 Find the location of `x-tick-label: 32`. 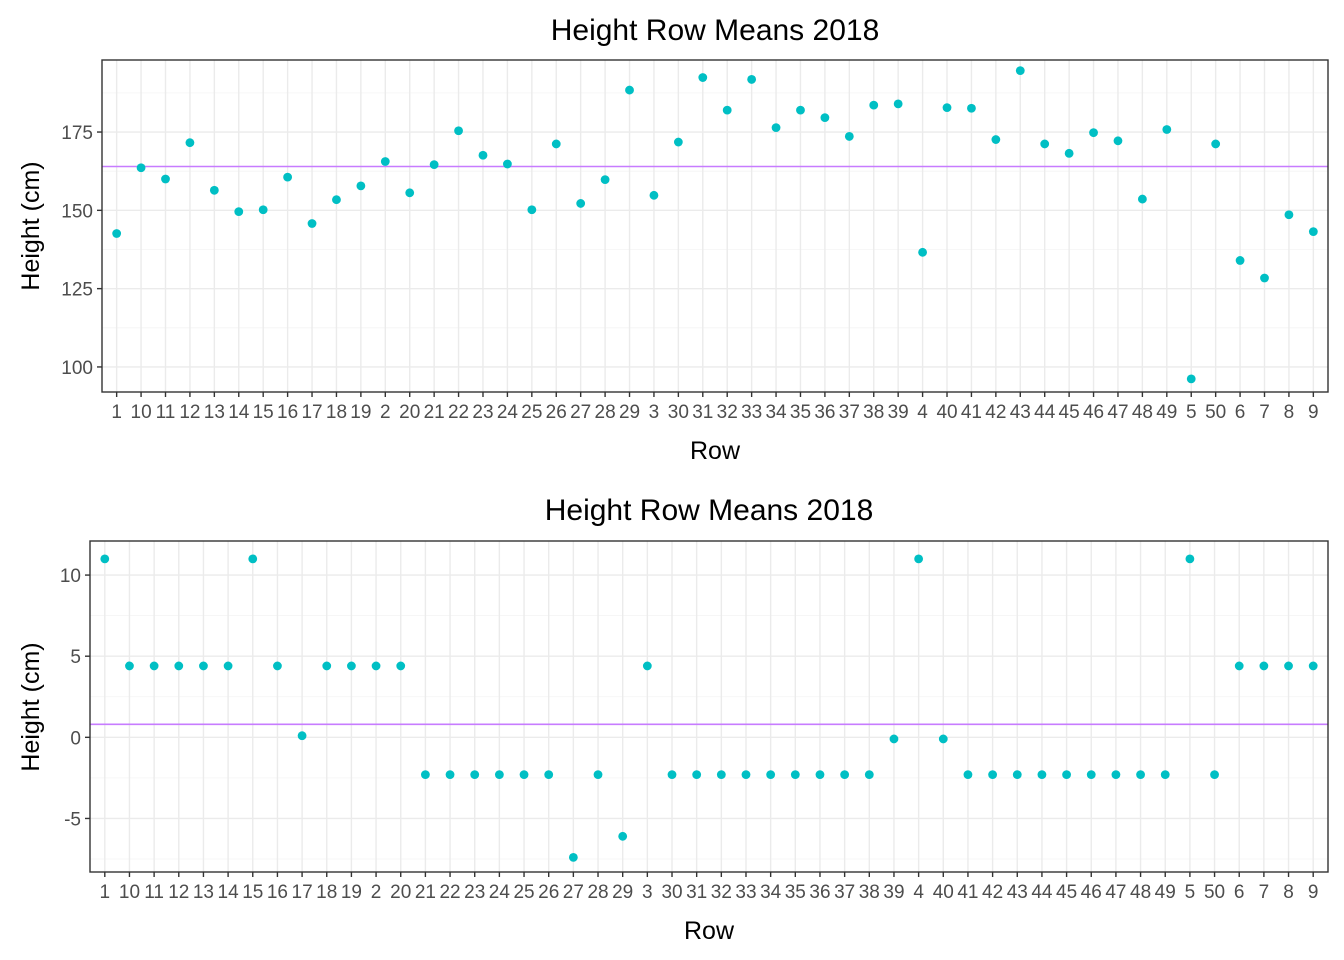

x-tick-label: 32 is located at coordinates (727, 412).